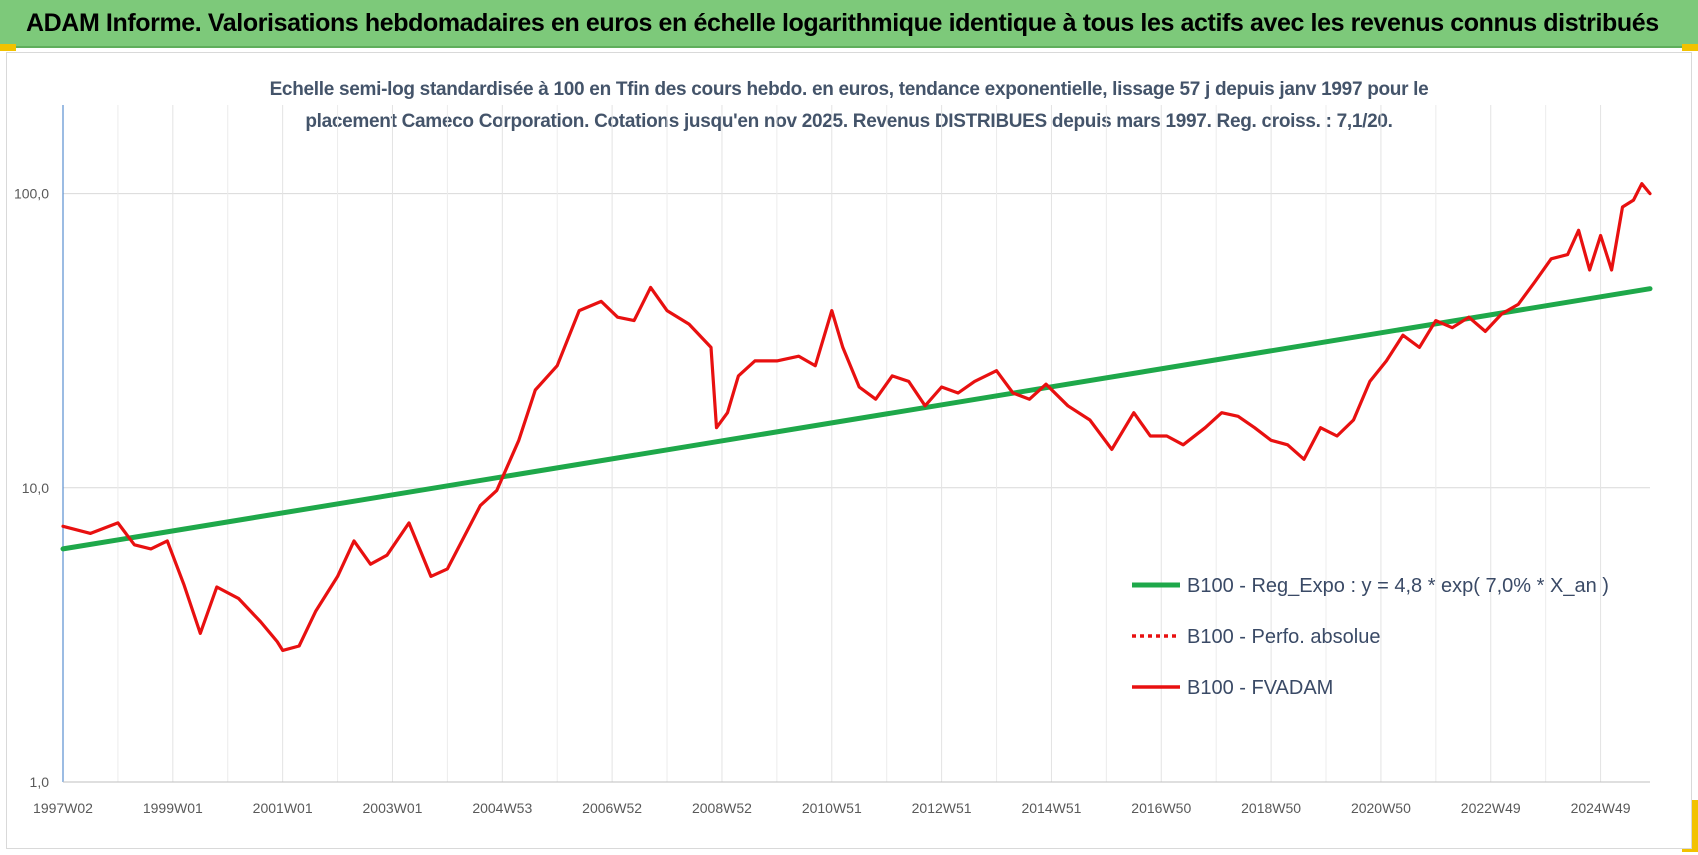 The height and width of the screenshot is (855, 1698). What do you see at coordinates (8, 47) in the screenshot?
I see `corner-marker-top-left` at bounding box center [8, 47].